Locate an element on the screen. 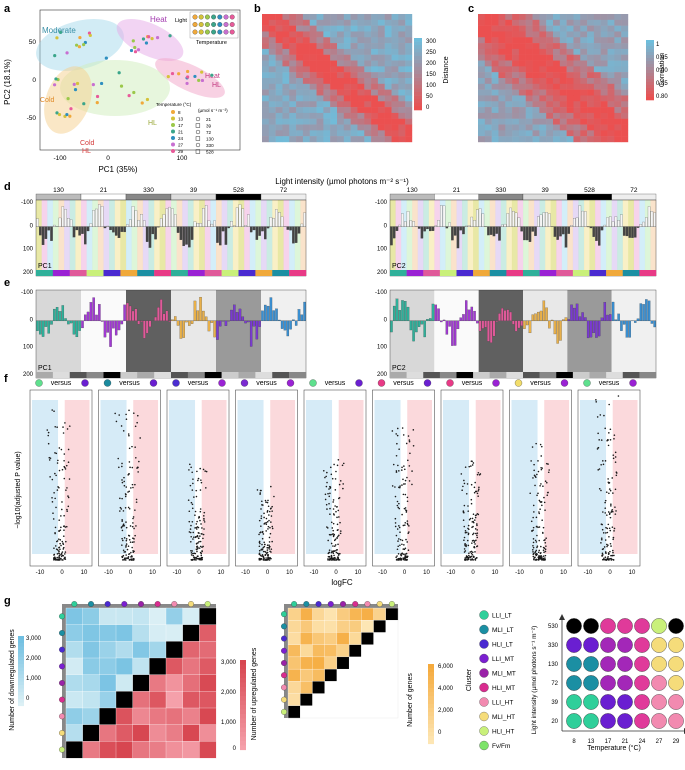 Image resolution: width=685 pixels, height=770 pixels. grid-circle is located at coordinates (675, 701).